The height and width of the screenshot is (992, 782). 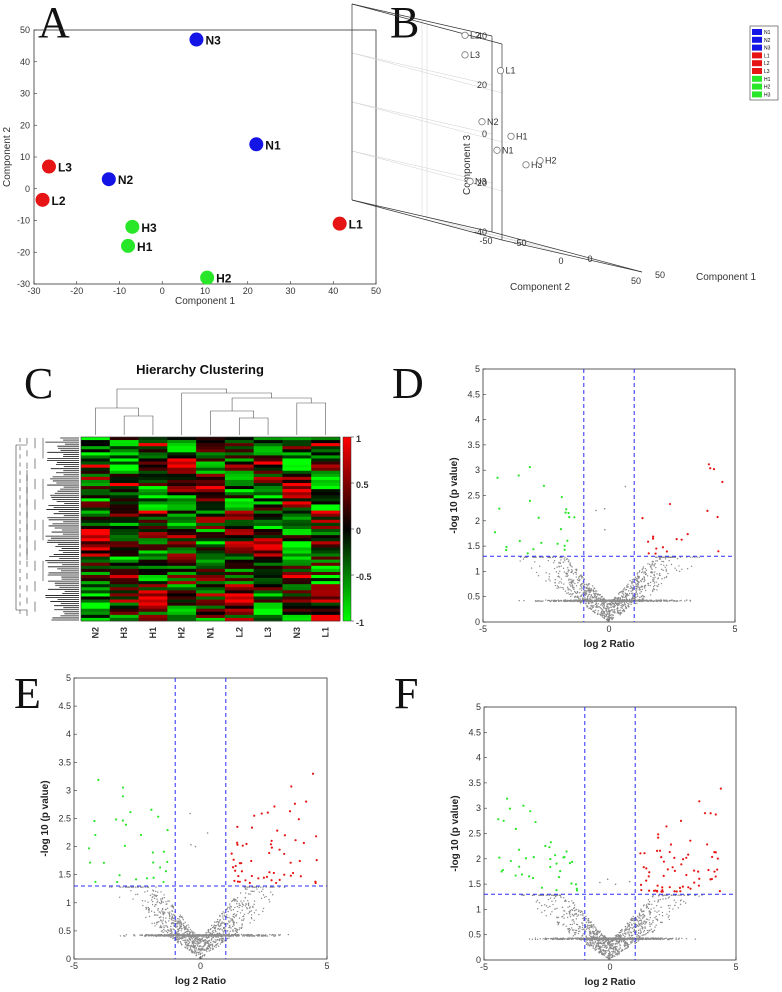 What do you see at coordinates (362, 485) in the screenshot?
I see `panel-c-colorbar-label: 0.5` at bounding box center [362, 485].